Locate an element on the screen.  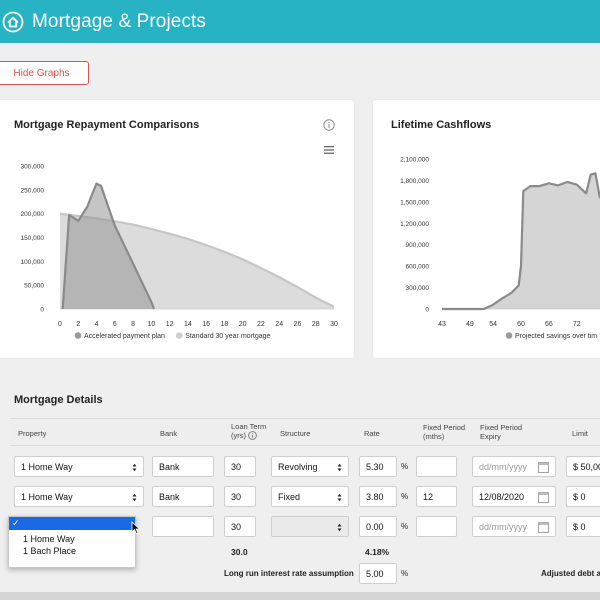
dropdown-selected-option: ✓ is located at coordinates (72, 523).